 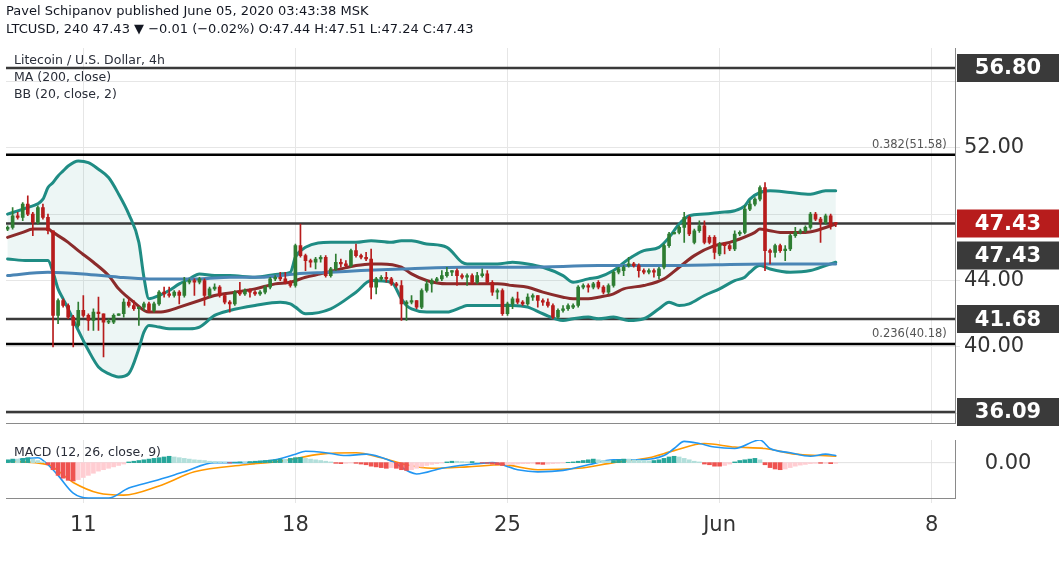 What do you see at coordinates (240, 29) in the screenshot?
I see `chart-subtitle: LTCUSD, 240 47.43 ▼ −0.01 (−0.02%) O:47.44 H:47.51 L:47.24 C:47.43` at bounding box center [240, 29].